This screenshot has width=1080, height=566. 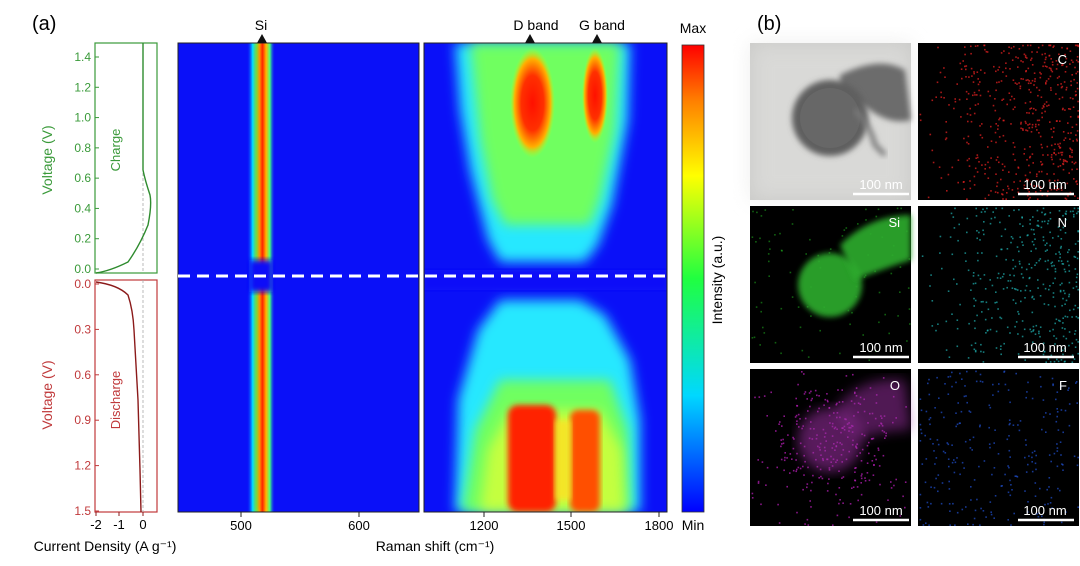 What do you see at coordinates (1063, 385) in the screenshot?
I see `map-f-label: F` at bounding box center [1063, 385].